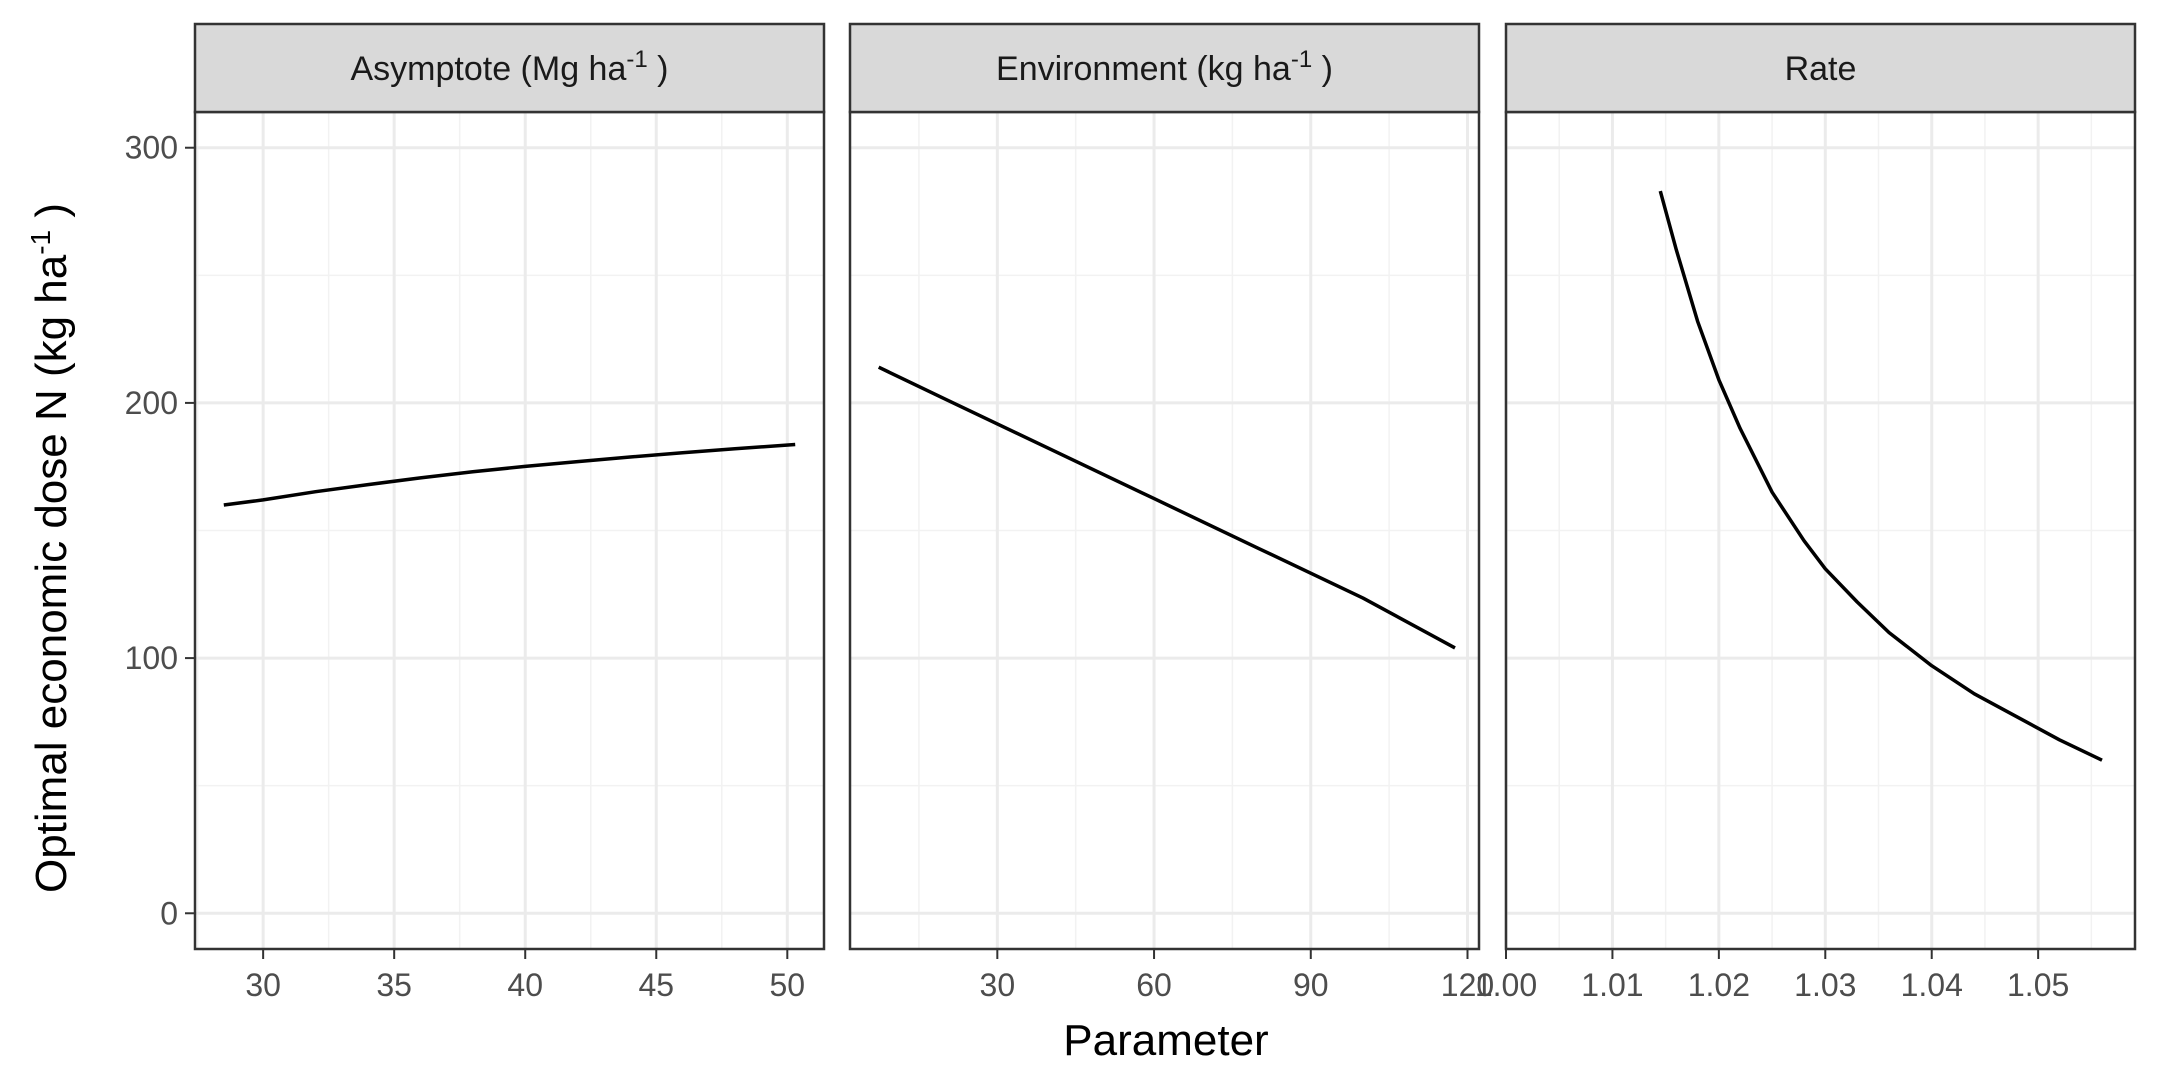 This screenshot has height=1080, width=2160. I want to click on y-tick-label: 300, so click(151, 148).